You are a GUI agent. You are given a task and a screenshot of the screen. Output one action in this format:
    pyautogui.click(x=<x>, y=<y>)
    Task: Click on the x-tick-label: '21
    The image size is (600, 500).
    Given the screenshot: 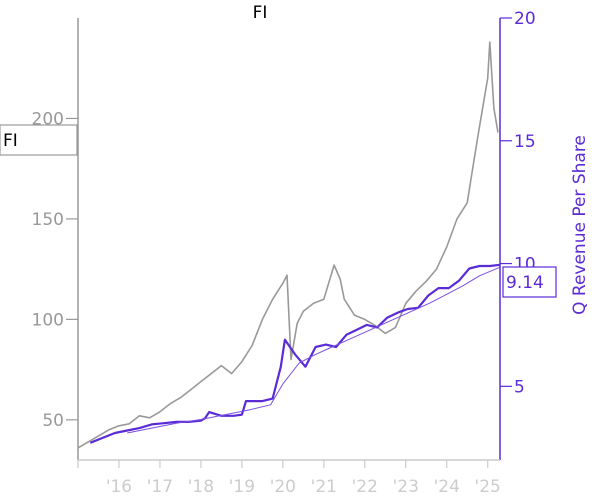 What is the action you would take?
    pyautogui.click(x=324, y=487)
    